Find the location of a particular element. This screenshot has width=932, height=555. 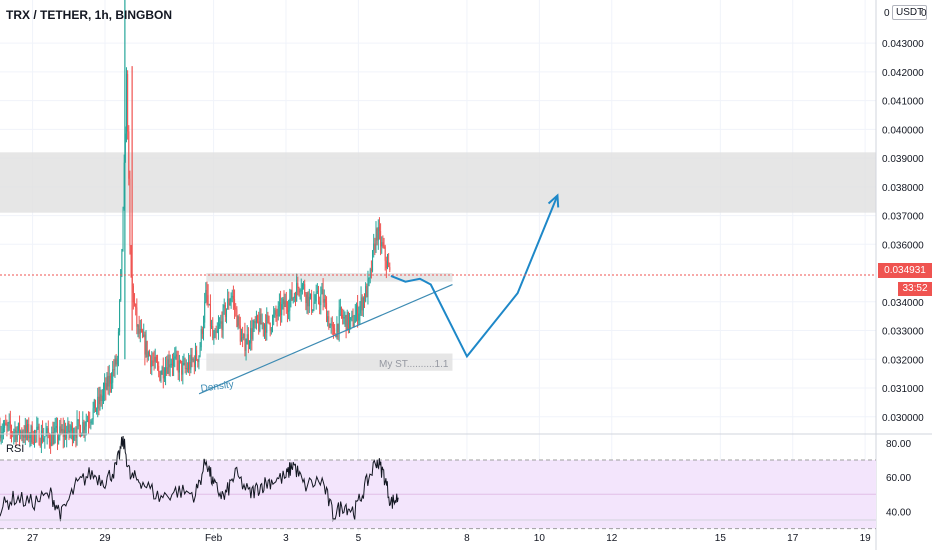

x-tick-label: 19 is located at coordinates (866, 538).